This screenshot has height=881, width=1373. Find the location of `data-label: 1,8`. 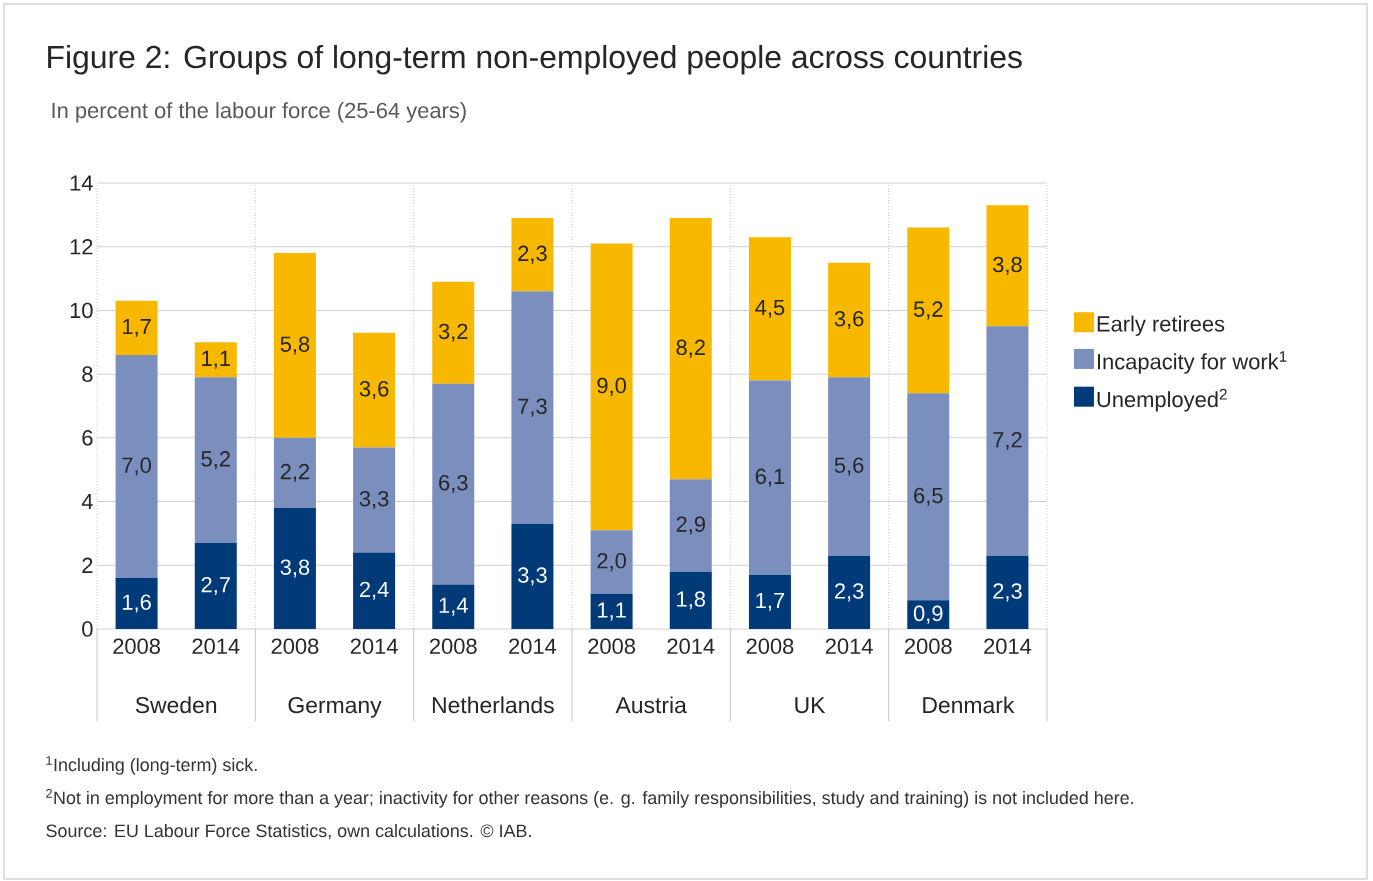

data-label: 1,8 is located at coordinates (691, 600).